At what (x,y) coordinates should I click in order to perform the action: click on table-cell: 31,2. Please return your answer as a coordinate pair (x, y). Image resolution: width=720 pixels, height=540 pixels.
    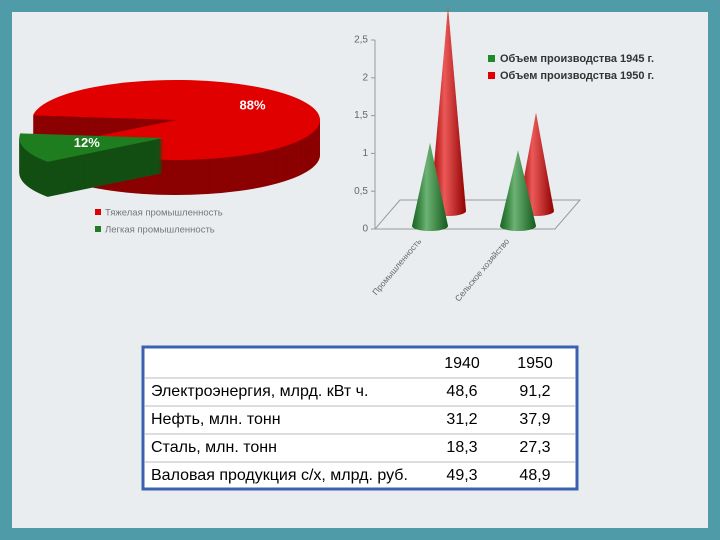
    Looking at the image, I should click on (461, 419).